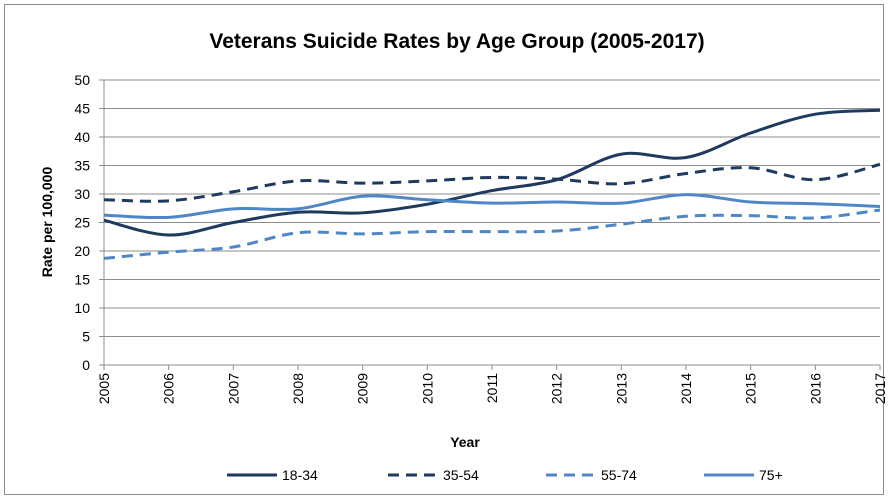 The width and height of the screenshot is (889, 499). I want to click on y-tick-label-40: 40, so click(82, 137).